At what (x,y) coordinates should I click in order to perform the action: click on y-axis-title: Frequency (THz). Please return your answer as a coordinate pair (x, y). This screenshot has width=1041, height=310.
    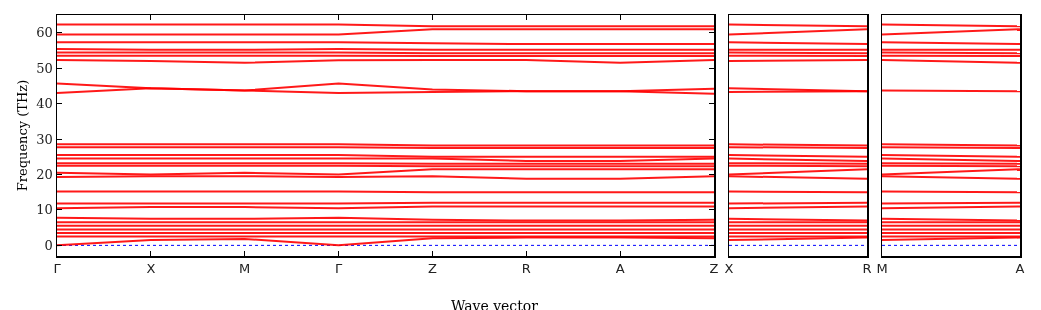
    Looking at the image, I should click on (22, 135).